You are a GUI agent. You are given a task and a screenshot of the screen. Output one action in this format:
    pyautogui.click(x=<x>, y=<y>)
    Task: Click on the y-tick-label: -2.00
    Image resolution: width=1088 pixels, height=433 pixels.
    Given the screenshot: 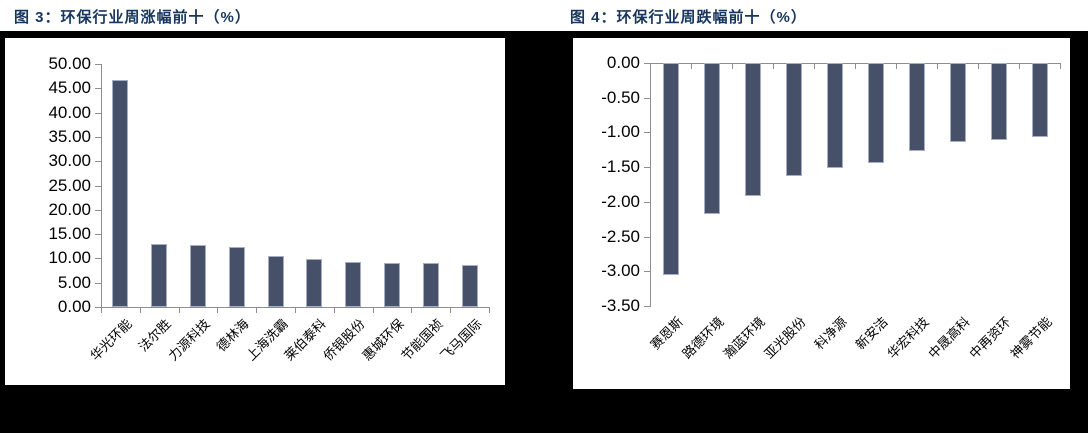 What is the action you would take?
    pyautogui.click(x=620, y=201)
    